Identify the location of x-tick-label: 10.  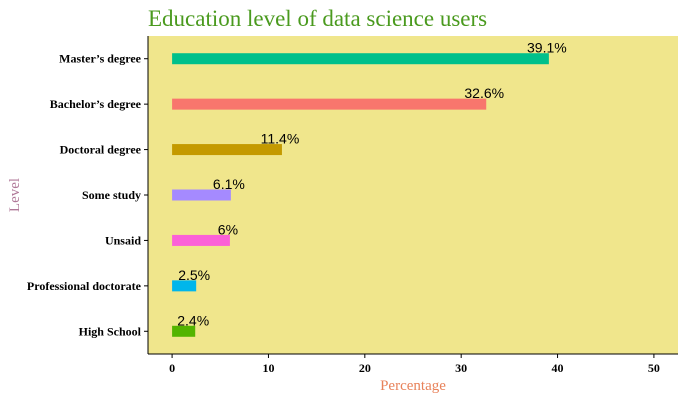
(268, 368).